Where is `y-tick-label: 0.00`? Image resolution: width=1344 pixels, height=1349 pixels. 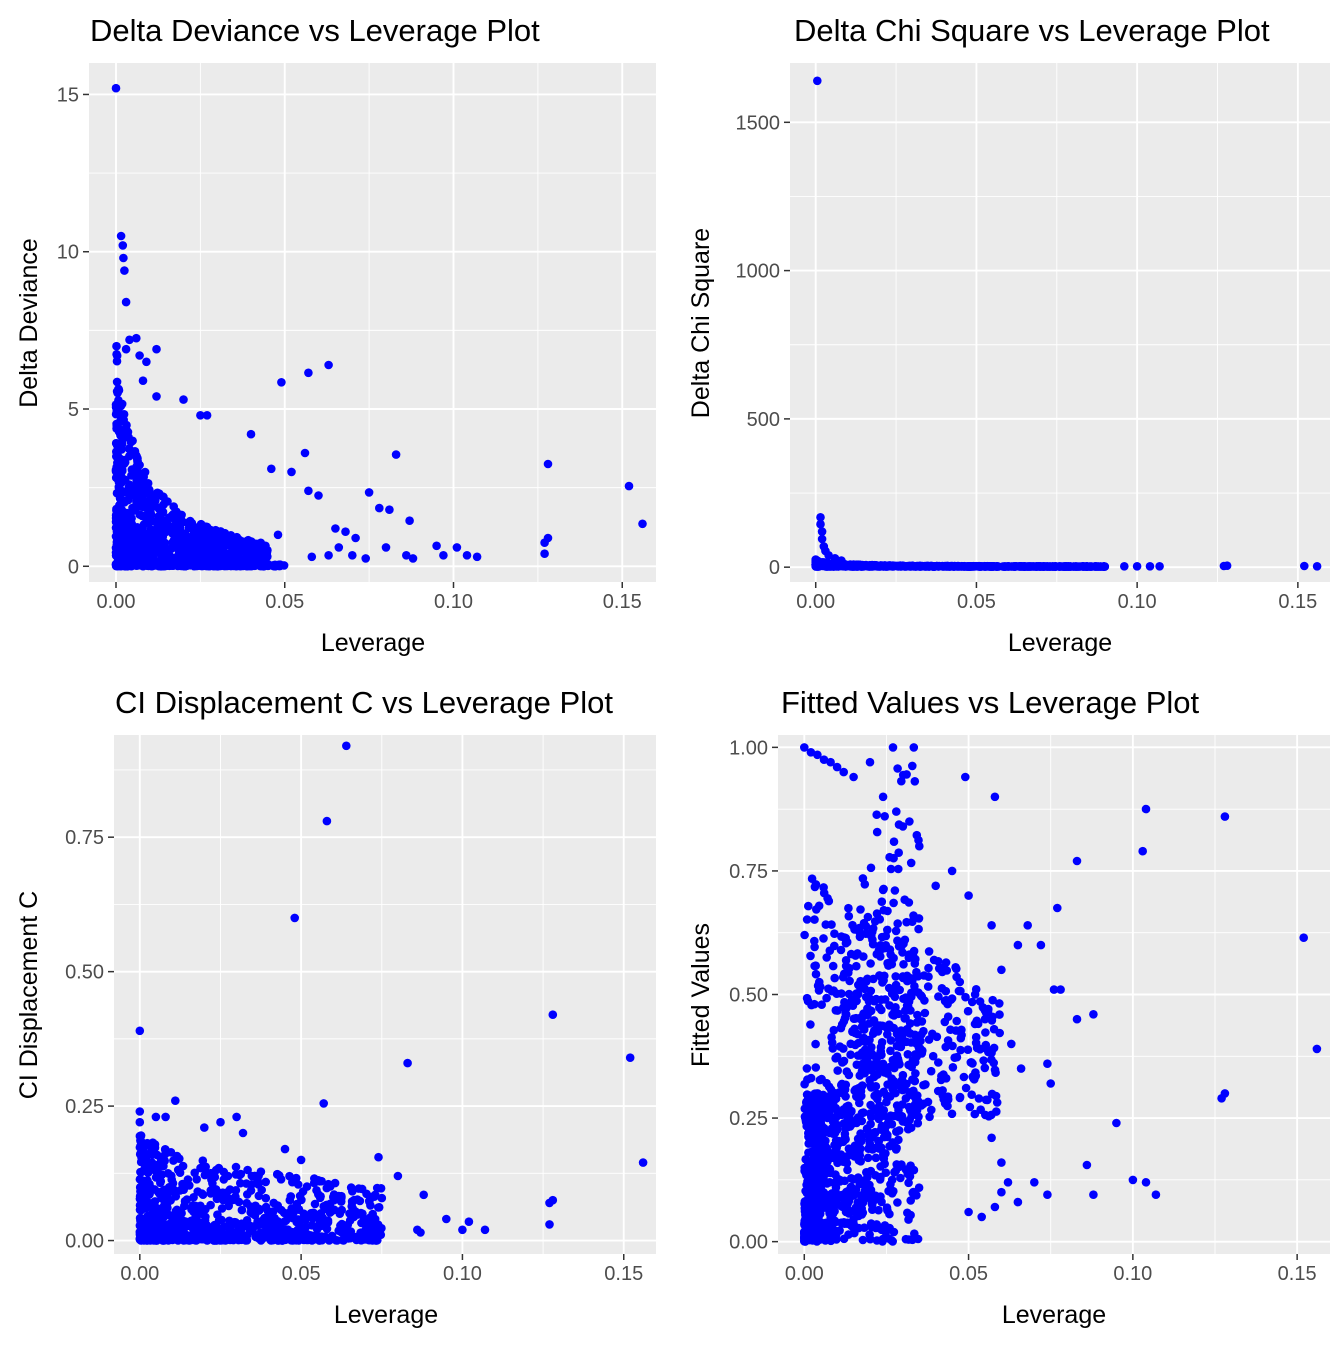
y-tick-label: 0.00 is located at coordinates (84, 1242).